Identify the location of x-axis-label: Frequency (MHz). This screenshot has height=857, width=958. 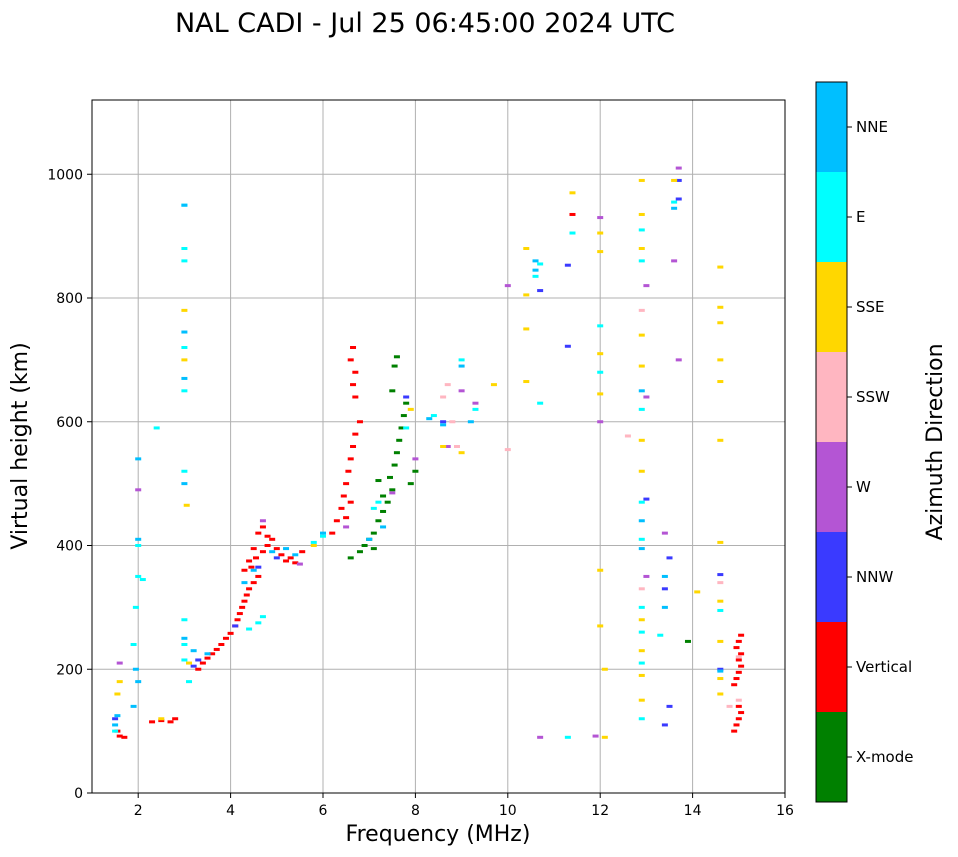
(438, 834).